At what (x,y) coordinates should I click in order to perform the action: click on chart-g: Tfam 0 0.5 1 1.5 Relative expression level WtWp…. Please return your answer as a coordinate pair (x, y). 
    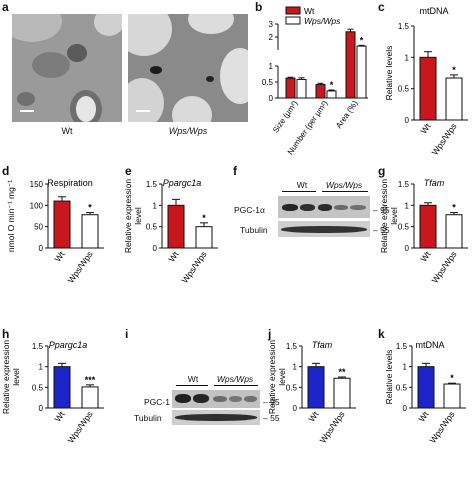
    Looking at the image, I should click on (423, 231).